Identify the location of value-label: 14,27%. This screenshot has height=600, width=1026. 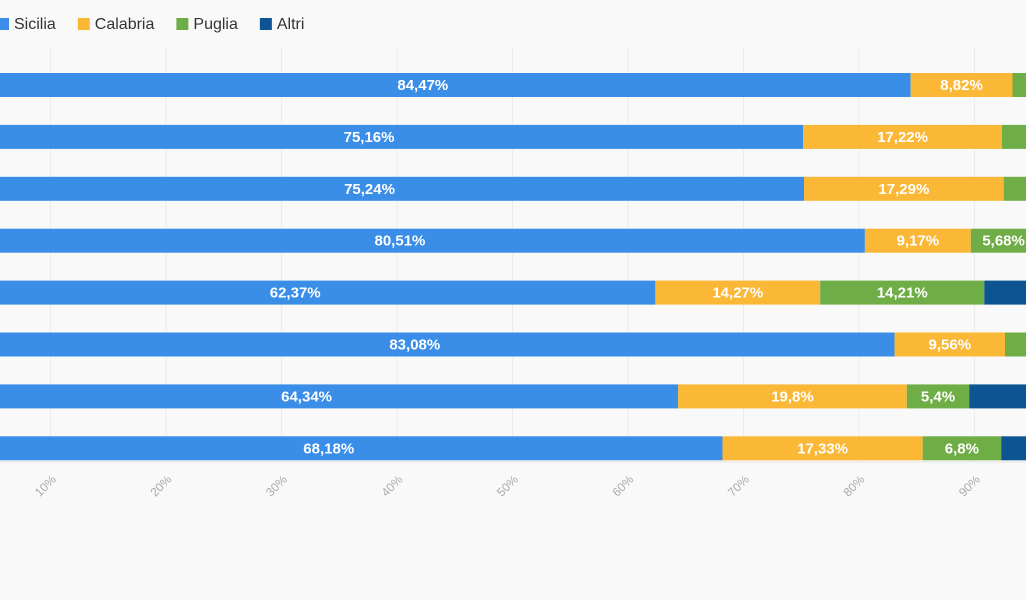
(737, 293).